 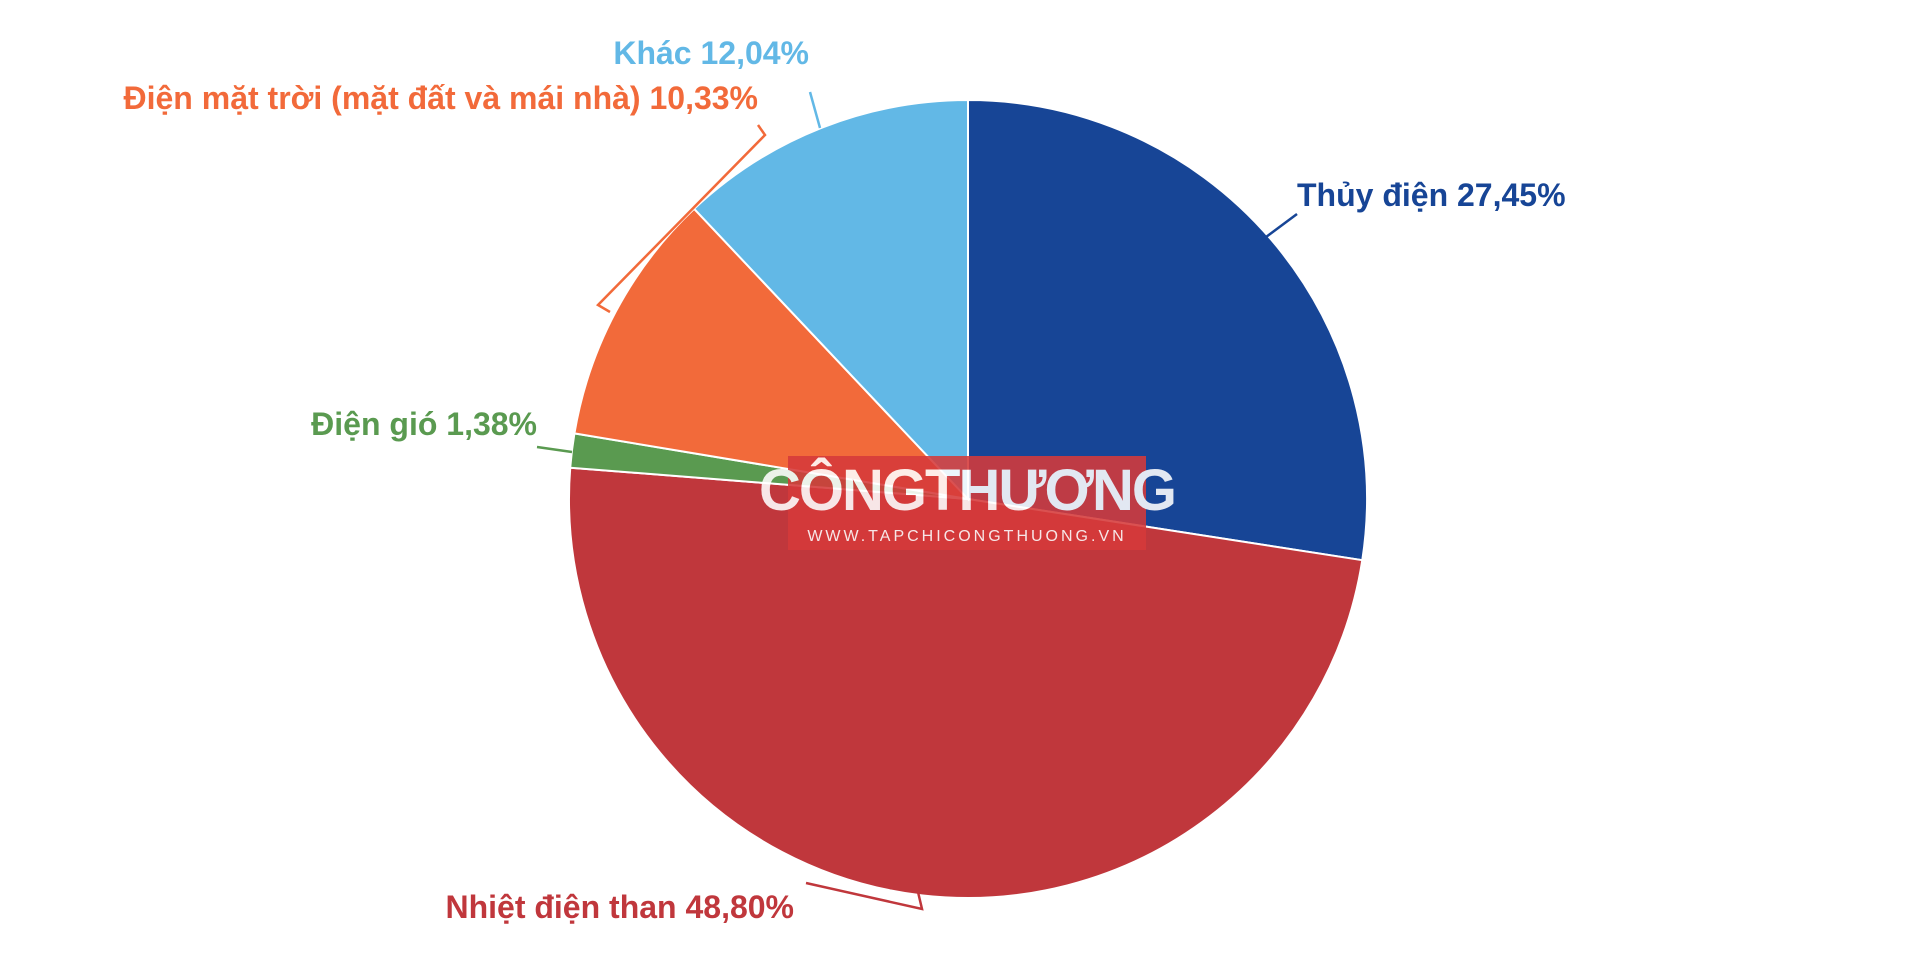 I want to click on watermark-url: WWW.TAPCHICONGTHUONG.VN, so click(x=966, y=536).